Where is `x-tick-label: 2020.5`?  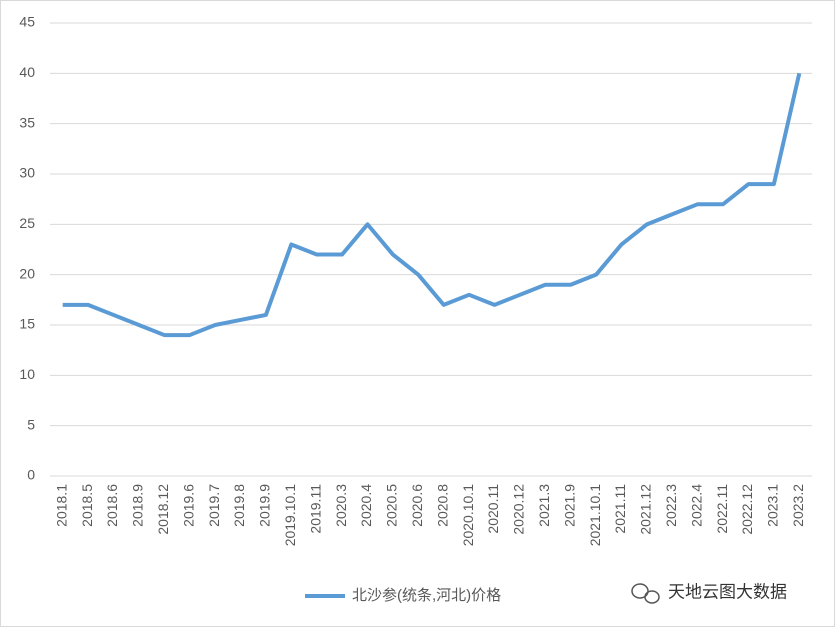 x-tick-label: 2020.5 is located at coordinates (392, 505).